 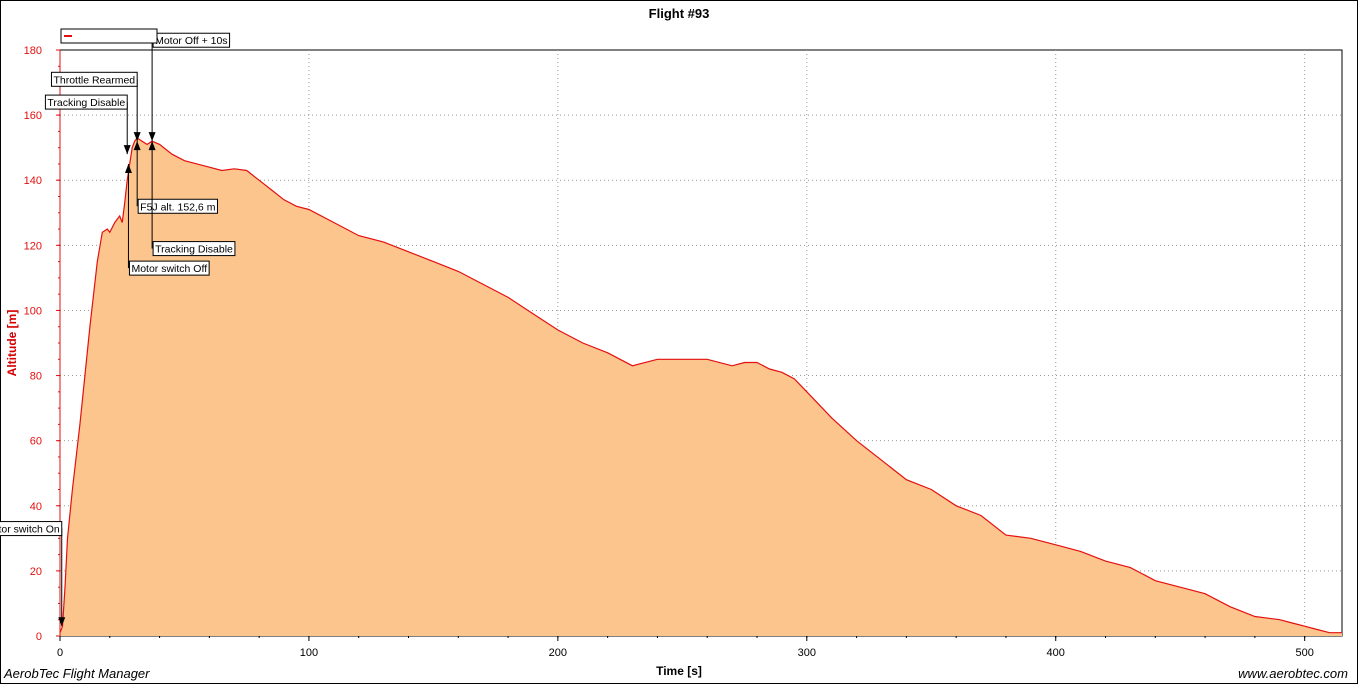 I want to click on y-tick-label: 0, so click(x=39, y=637).